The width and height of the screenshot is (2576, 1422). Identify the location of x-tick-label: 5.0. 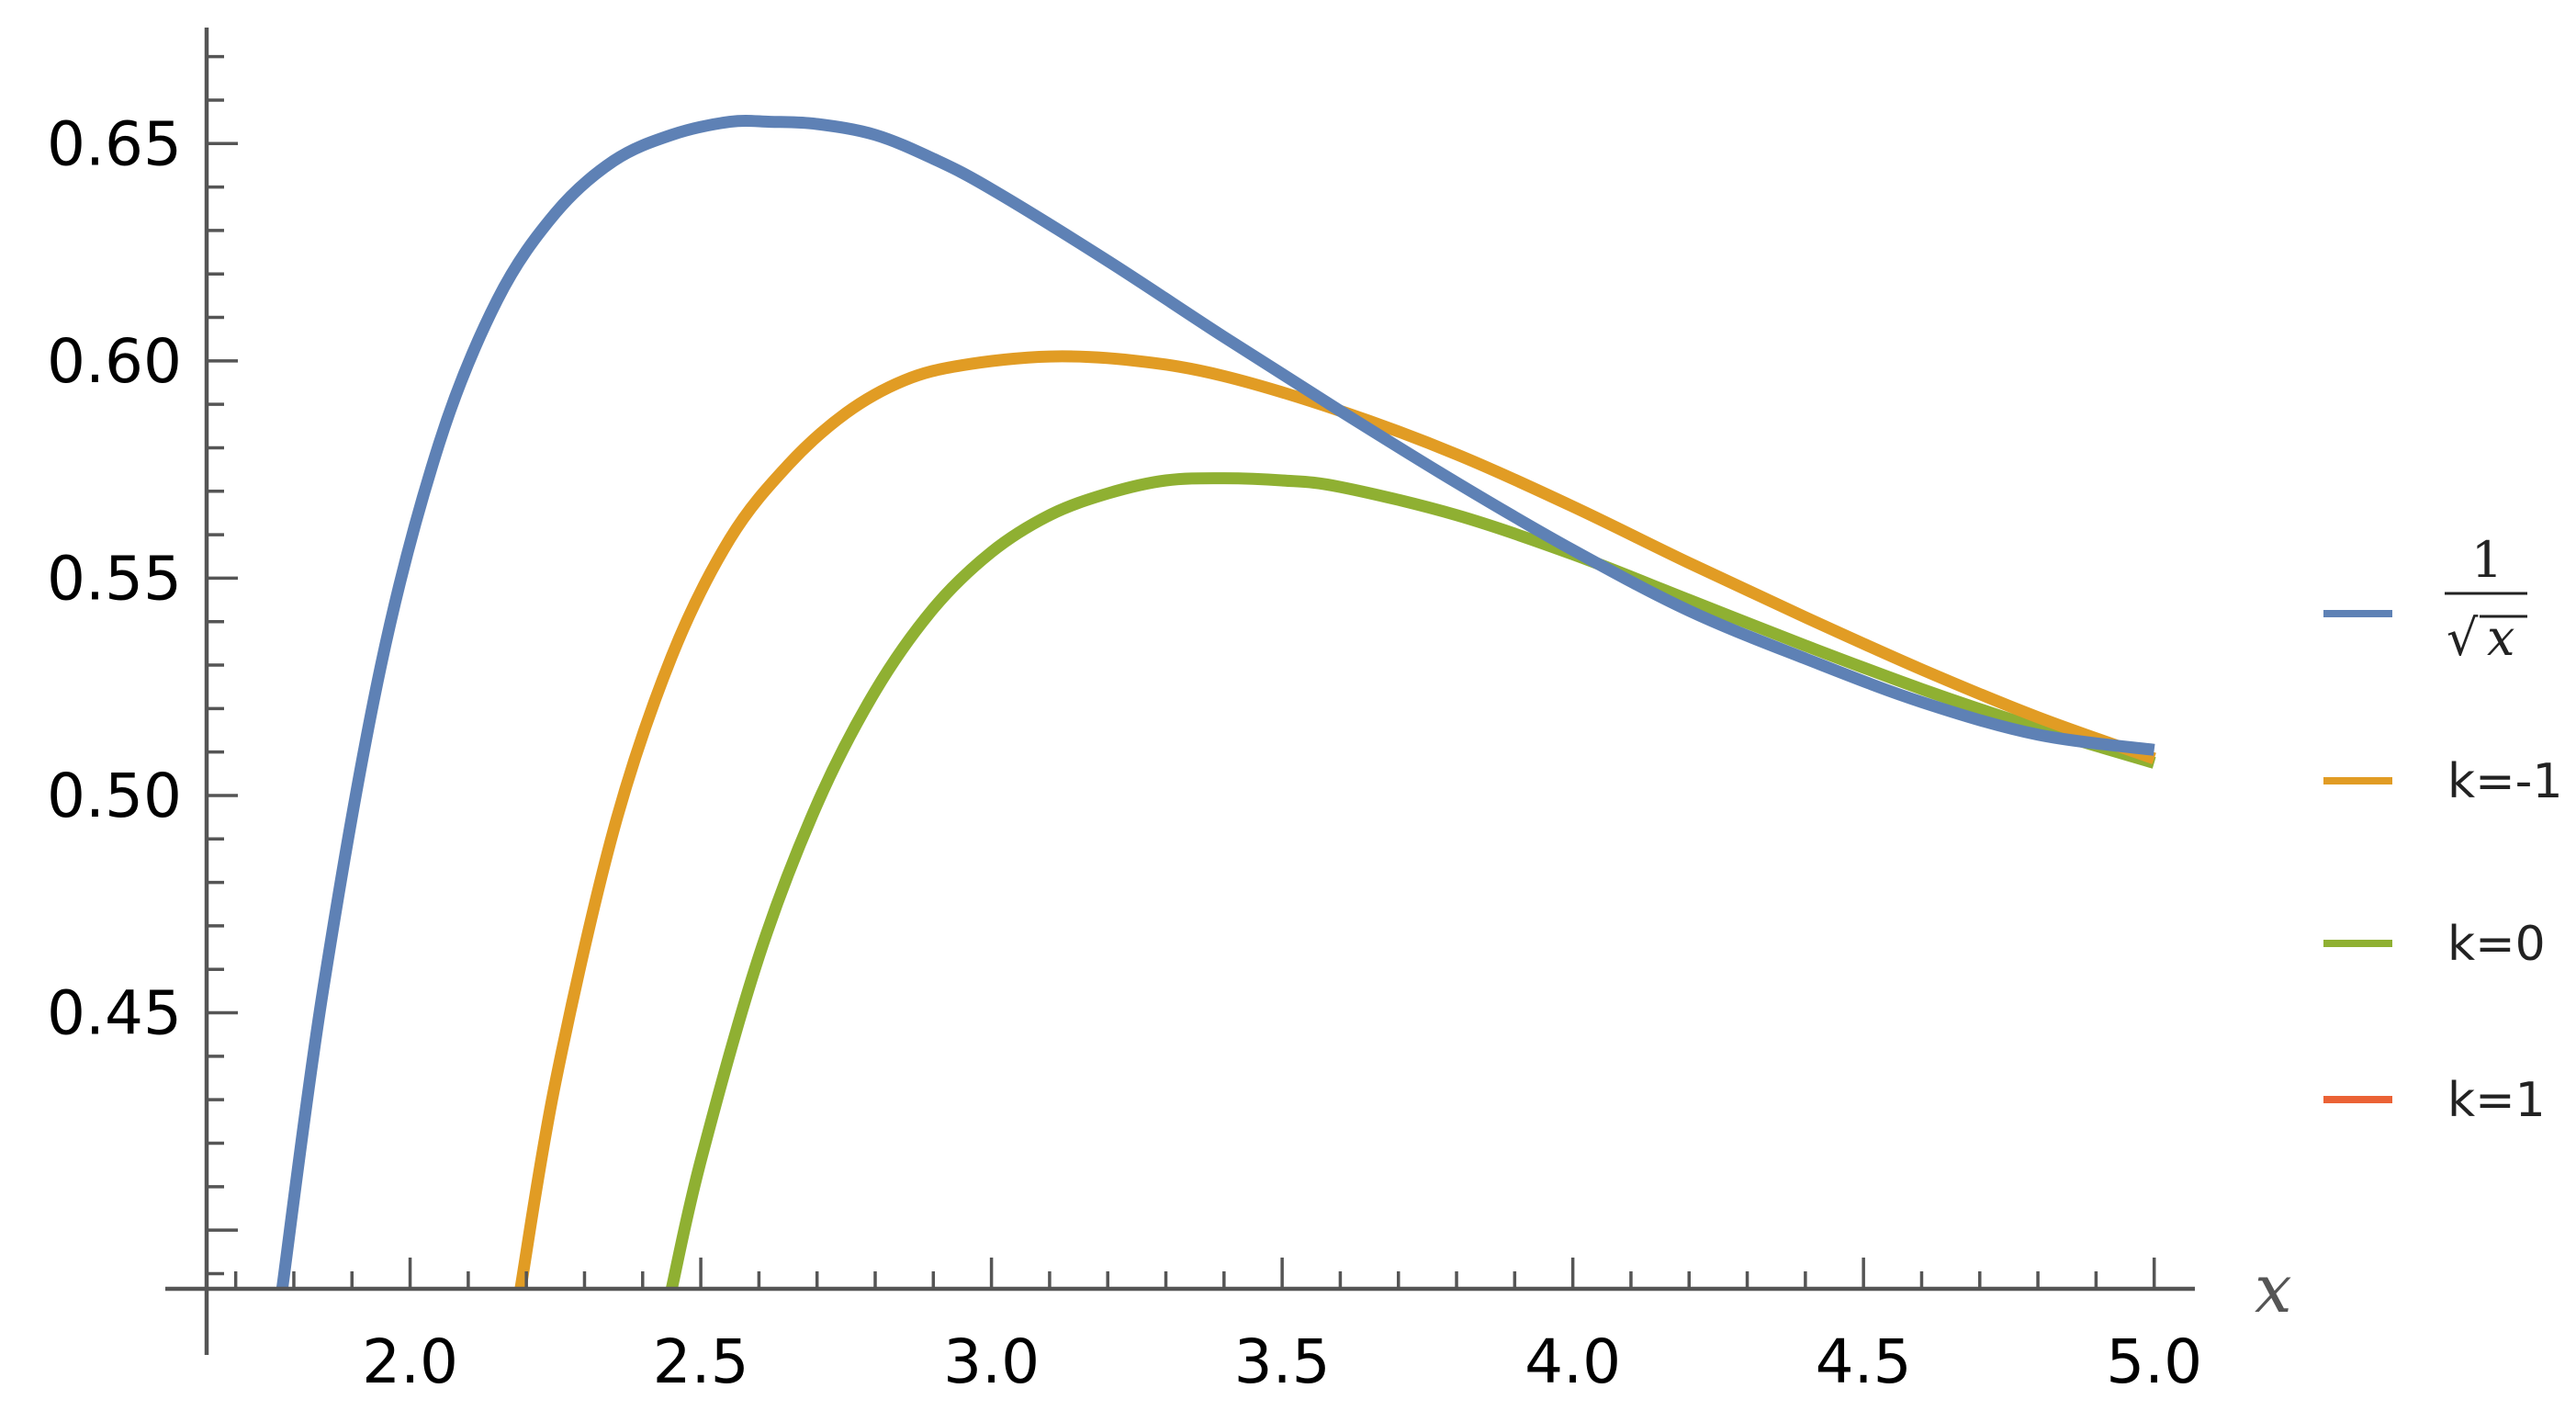
(2154, 1361).